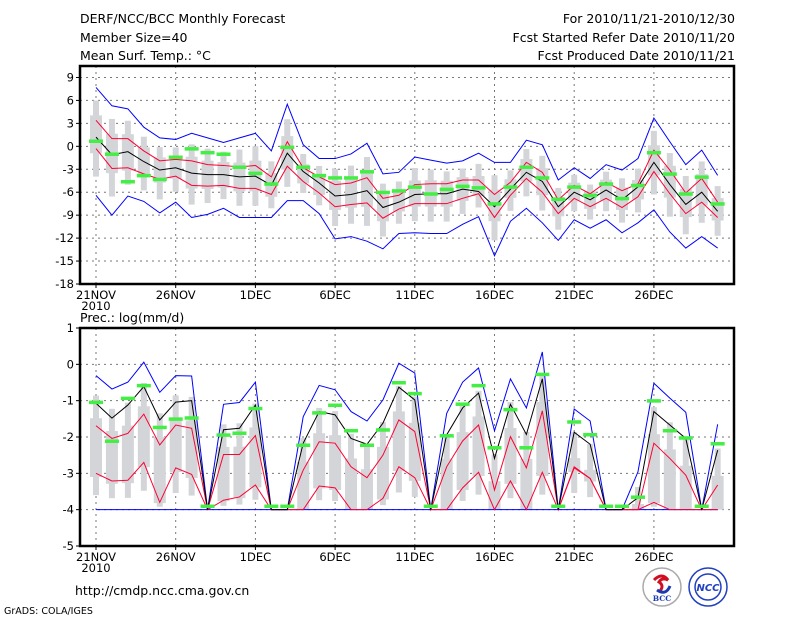 This screenshot has height=618, width=800. What do you see at coordinates (64, 284) in the screenshot?
I see `y-tick-label: -18` at bounding box center [64, 284].